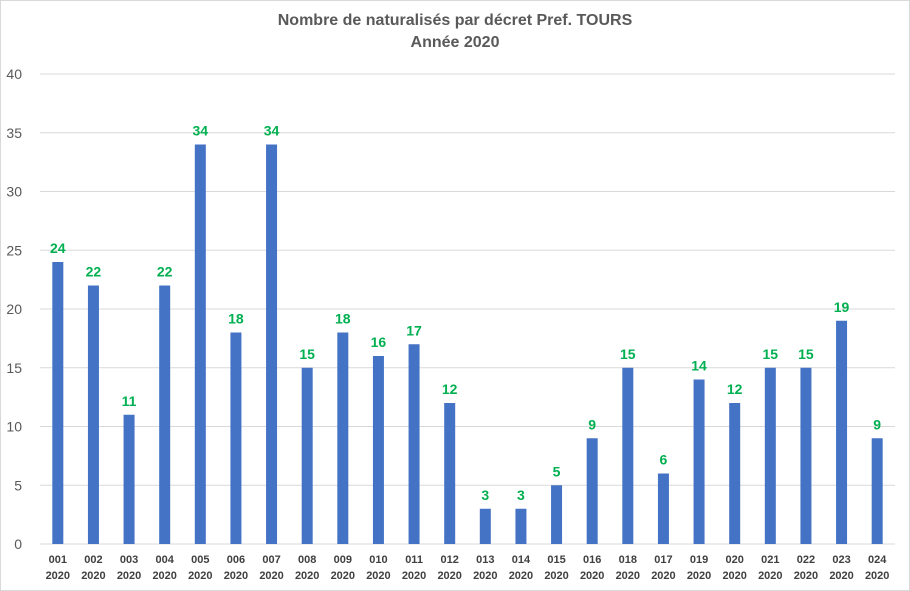 This screenshot has width=910, height=591. I want to click on y-tick-label: 25, so click(14, 250).